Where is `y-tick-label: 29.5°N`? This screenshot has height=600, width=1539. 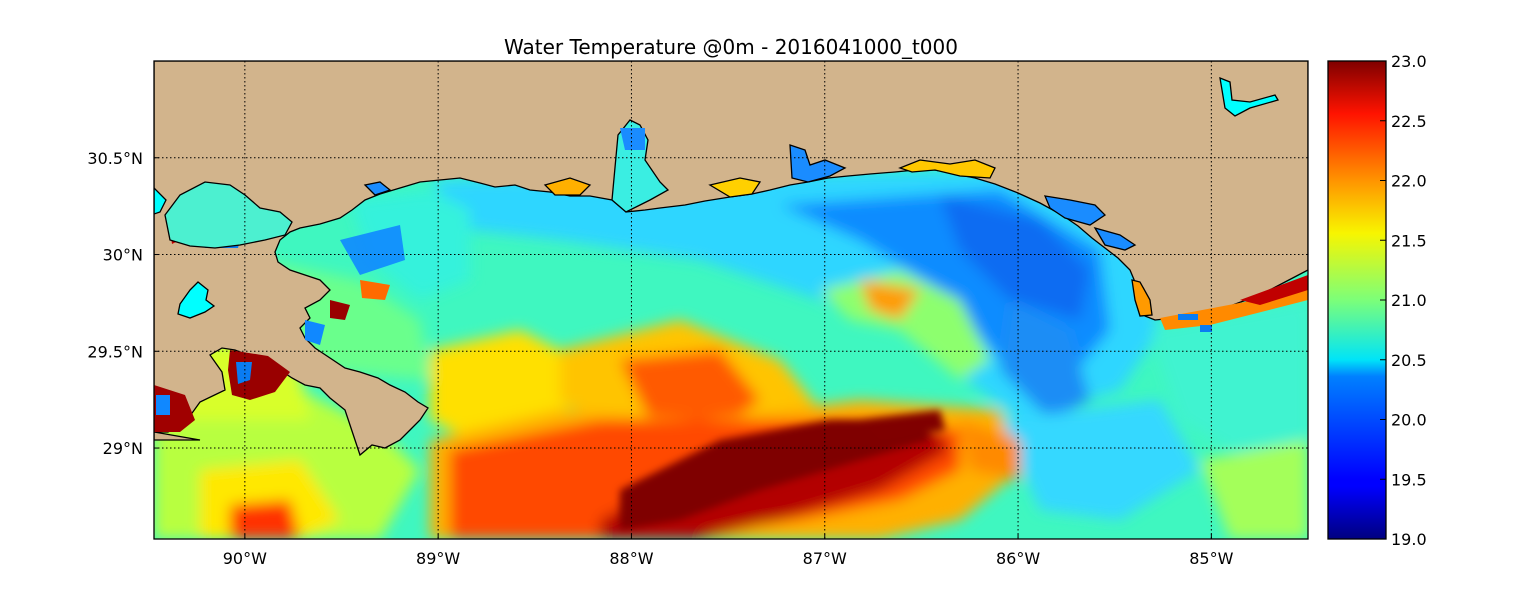
y-tick-label: 29.5°N is located at coordinates (115, 351).